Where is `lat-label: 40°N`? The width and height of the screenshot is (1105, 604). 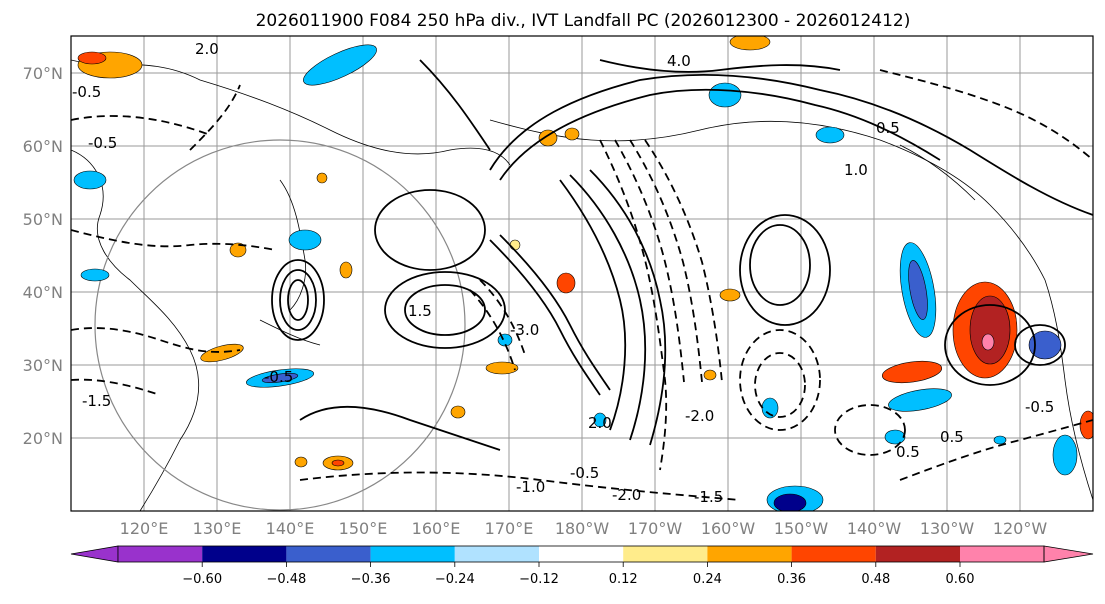
lat-label: 40°N is located at coordinates (43, 292).